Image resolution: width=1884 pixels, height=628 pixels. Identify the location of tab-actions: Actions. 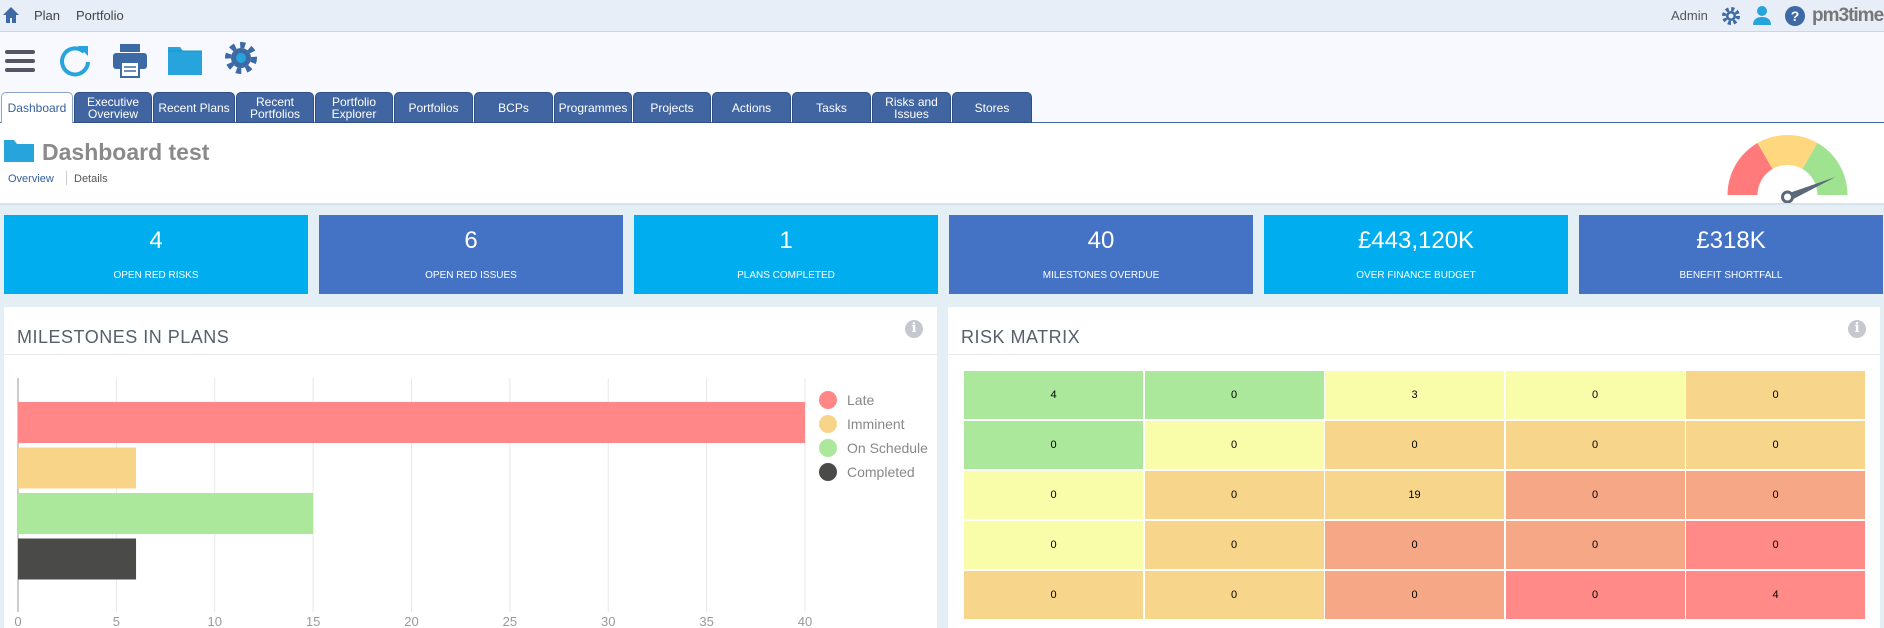
(751, 107).